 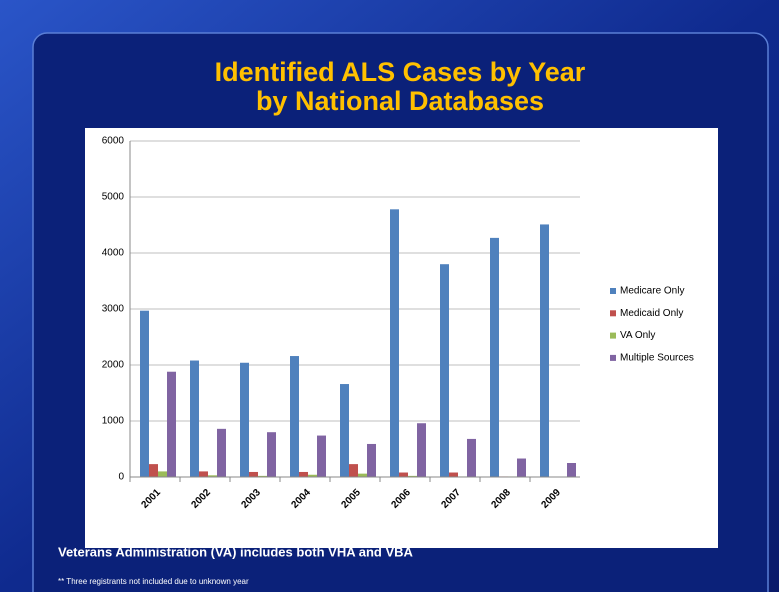 What do you see at coordinates (113, 253) in the screenshot?
I see `y-tick-label: 4000` at bounding box center [113, 253].